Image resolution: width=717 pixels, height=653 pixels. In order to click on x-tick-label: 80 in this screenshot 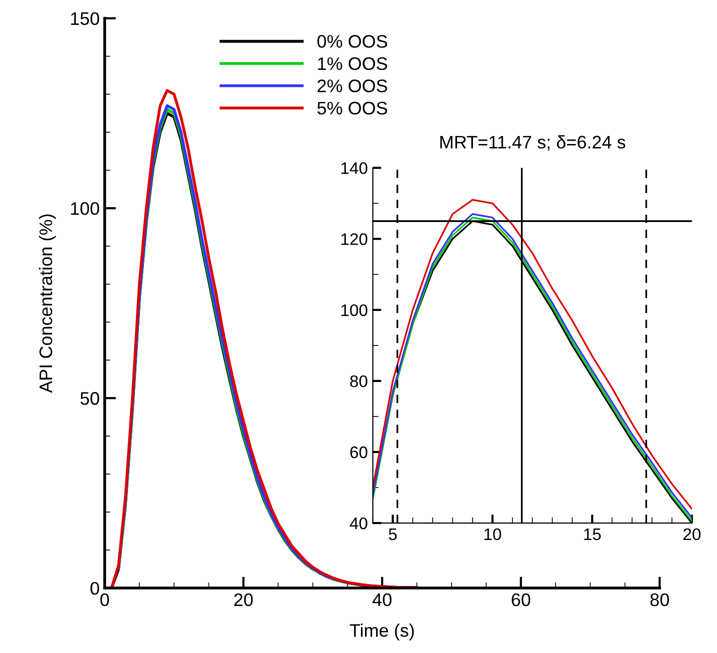, I will do `click(659, 599)`.